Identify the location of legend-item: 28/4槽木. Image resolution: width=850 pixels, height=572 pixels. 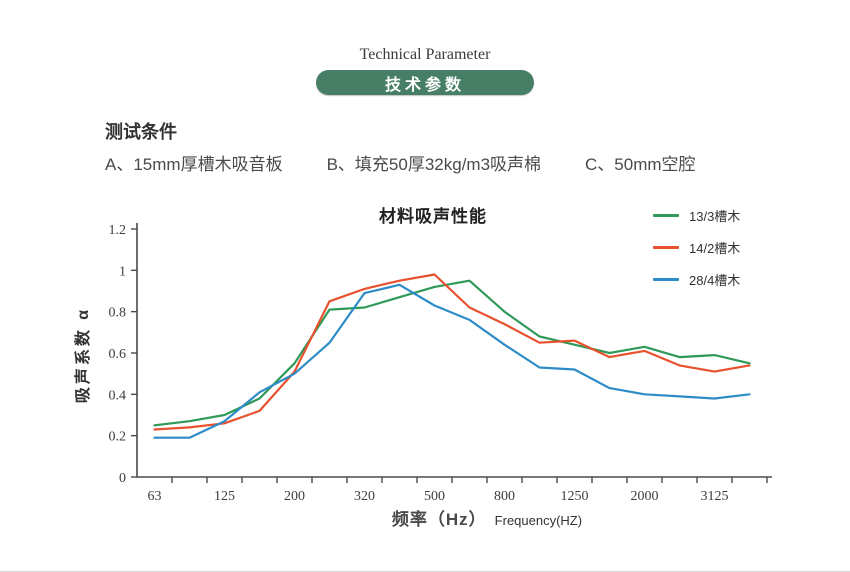
(696, 279).